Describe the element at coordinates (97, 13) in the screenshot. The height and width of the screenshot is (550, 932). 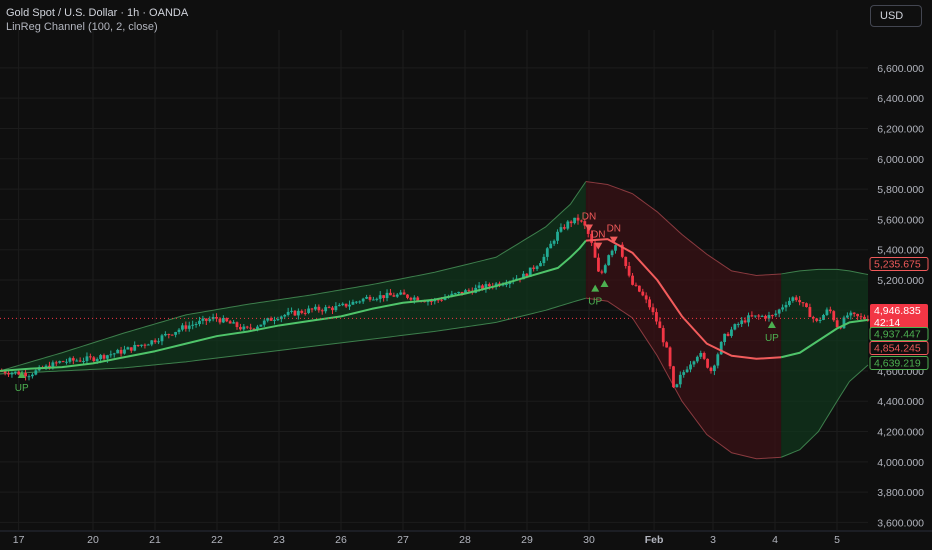
I see `symbol-title: Gold Spot / U.S. Dollar · 1h · OANDA` at that location.